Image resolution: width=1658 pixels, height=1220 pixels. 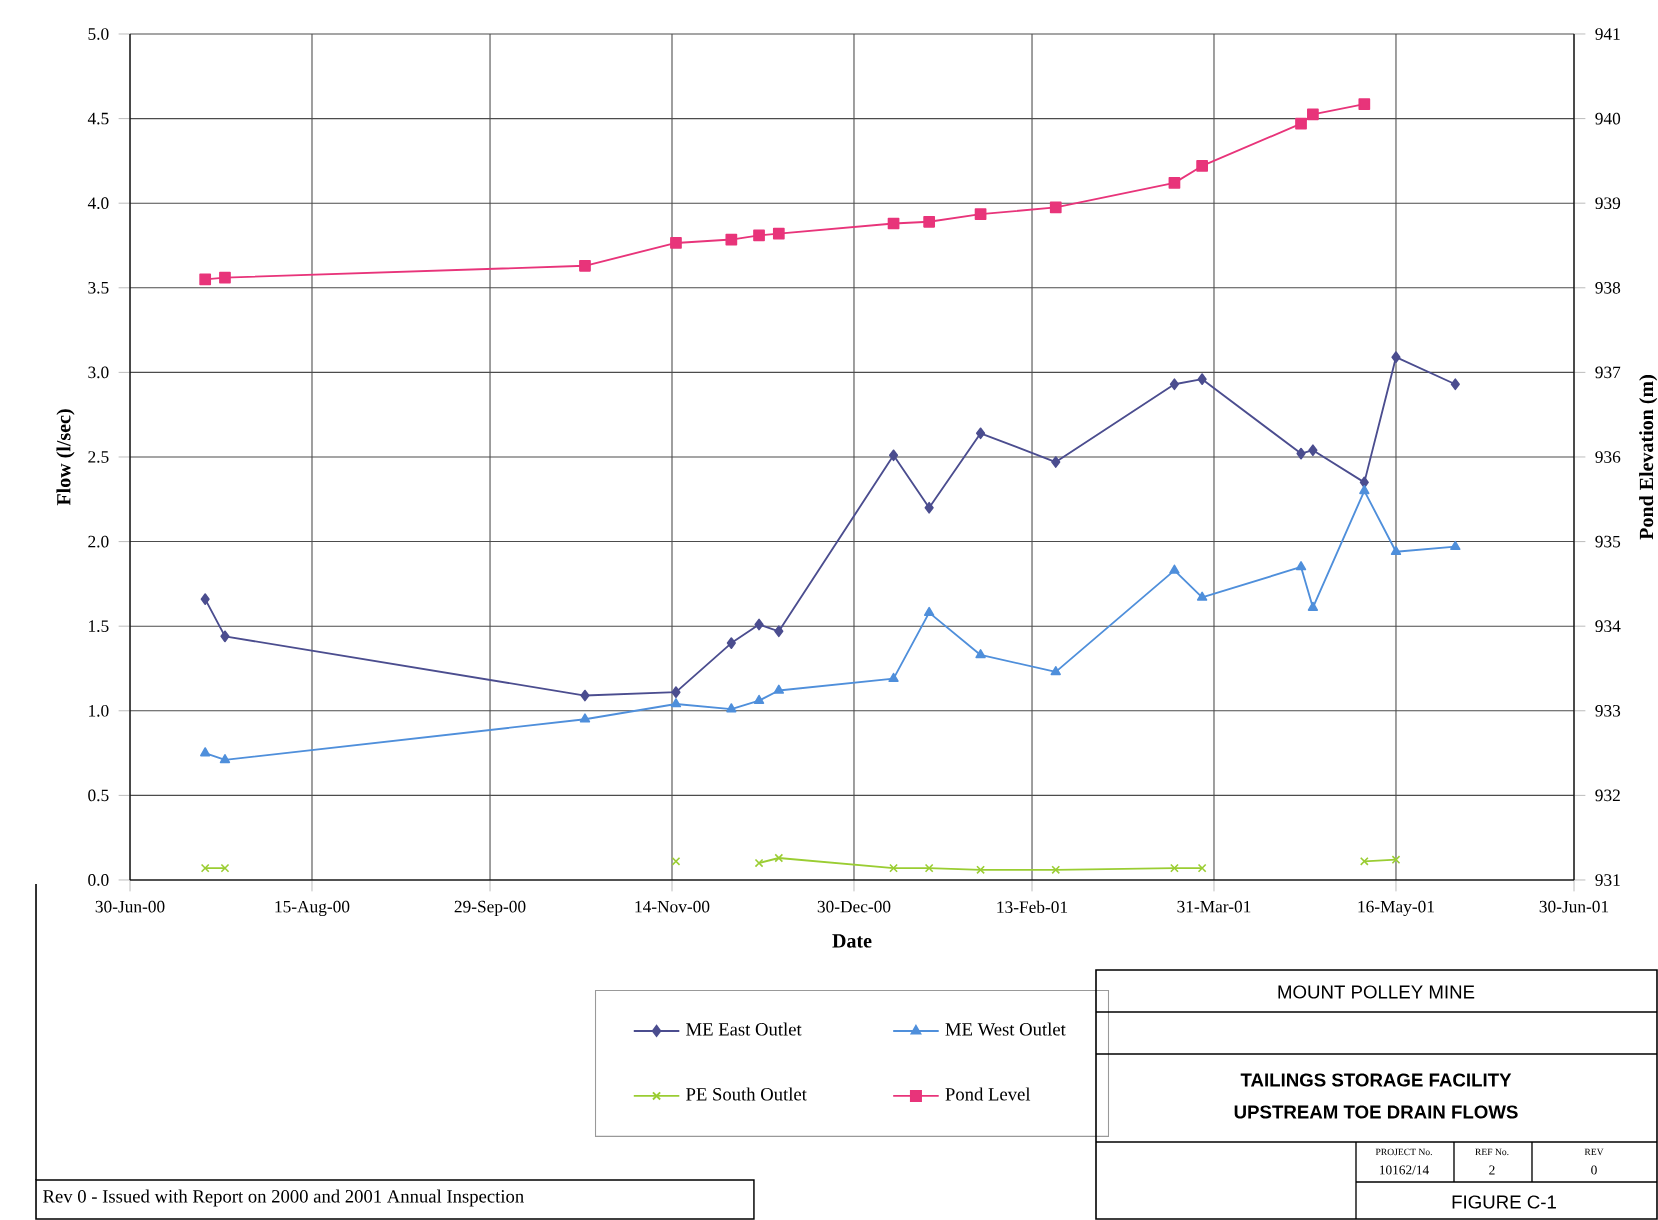 I want to click on y-tick-label: 4.5, so click(x=98, y=118).